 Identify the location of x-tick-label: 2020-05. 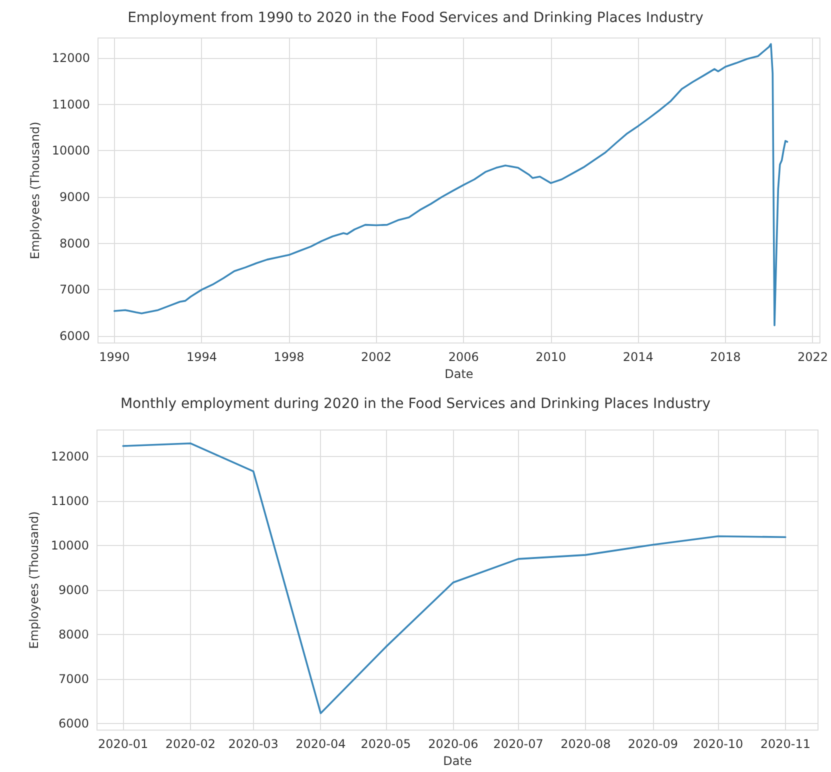
(385, 744).